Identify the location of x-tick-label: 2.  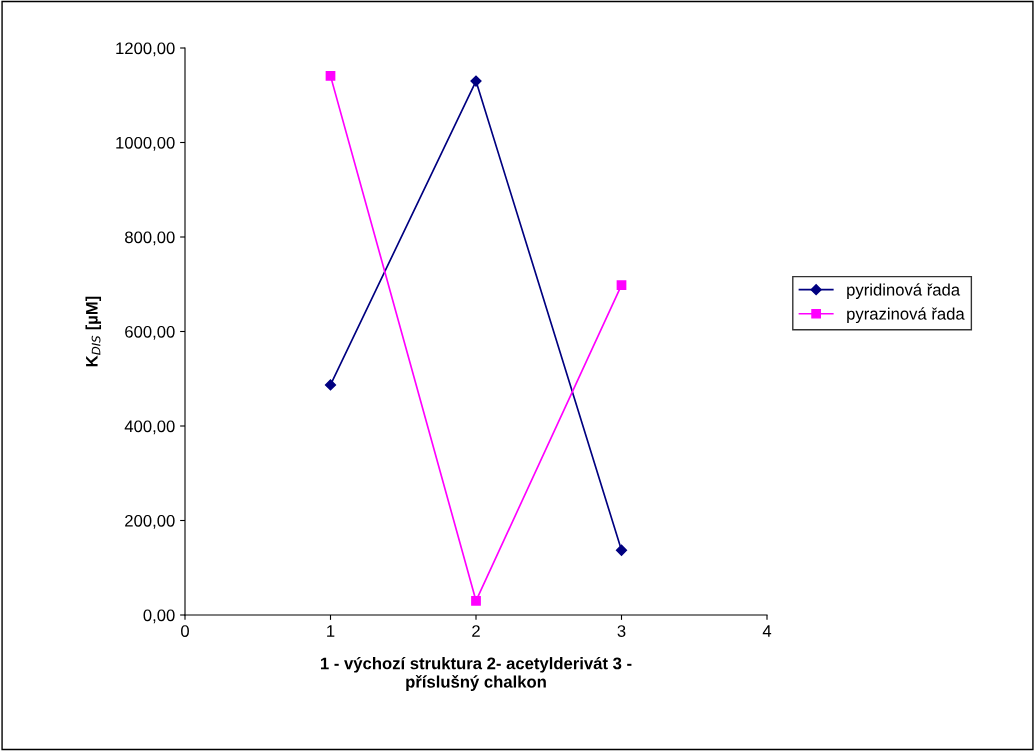
(476, 631).